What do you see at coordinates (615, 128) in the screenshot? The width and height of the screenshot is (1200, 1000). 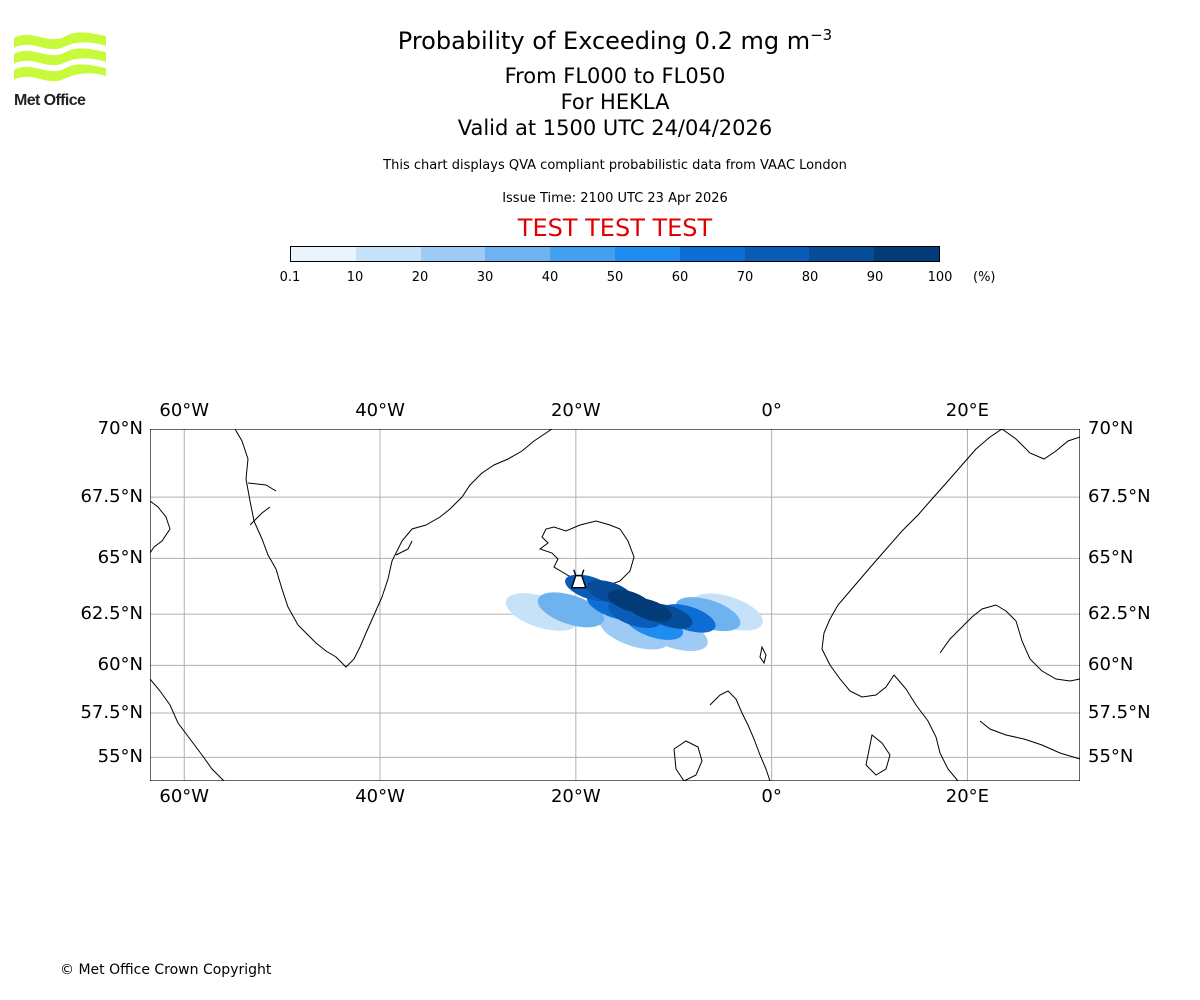 I see `valid-time: Valid at 1500 UTC 24/04/2026` at bounding box center [615, 128].